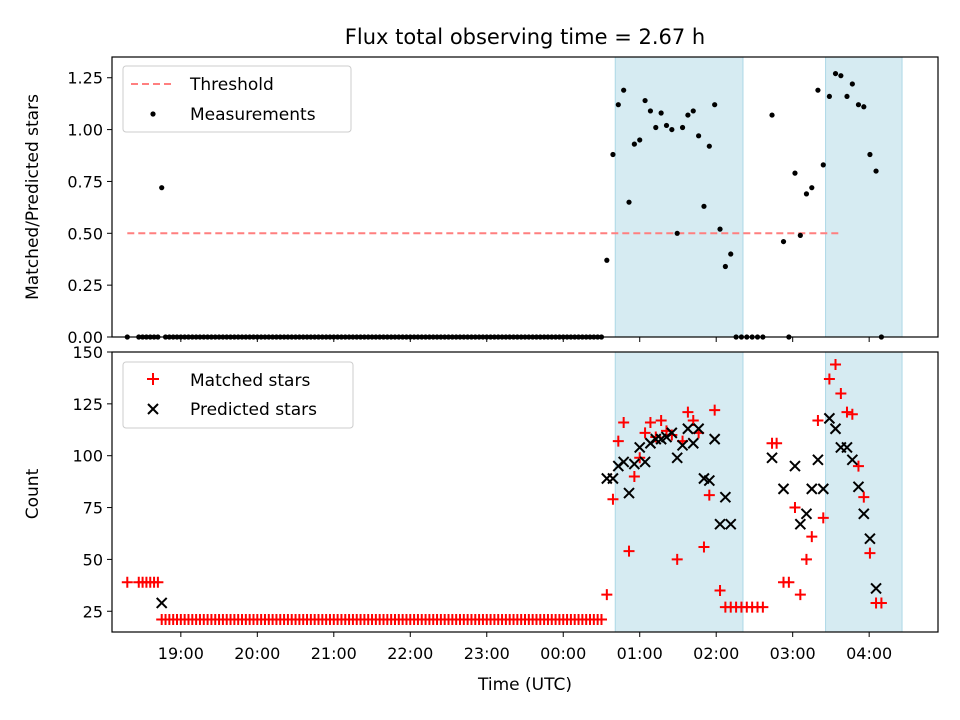 The height and width of the screenshot is (720, 960). I want to click on y-tick-label: 0.75, so click(85, 181).